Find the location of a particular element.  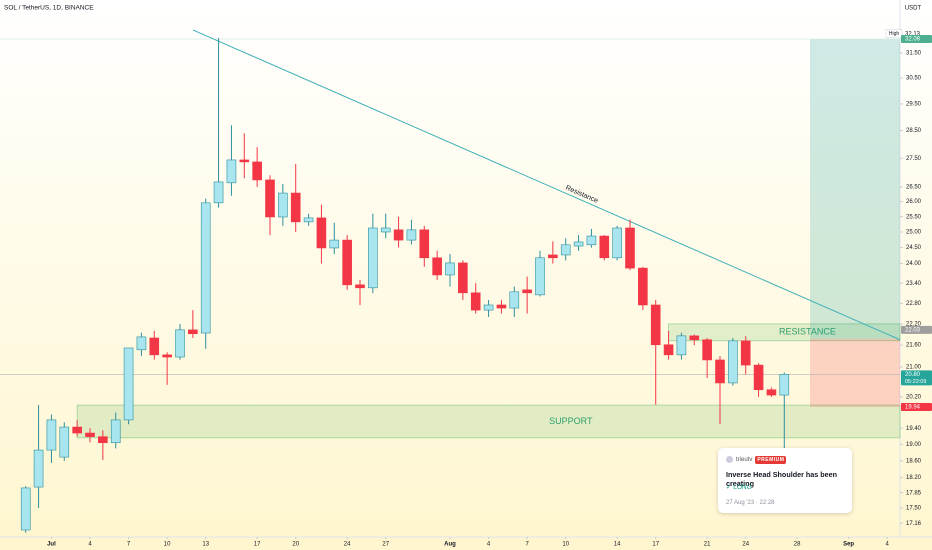

high-tag-bg is located at coordinates (894, 34).